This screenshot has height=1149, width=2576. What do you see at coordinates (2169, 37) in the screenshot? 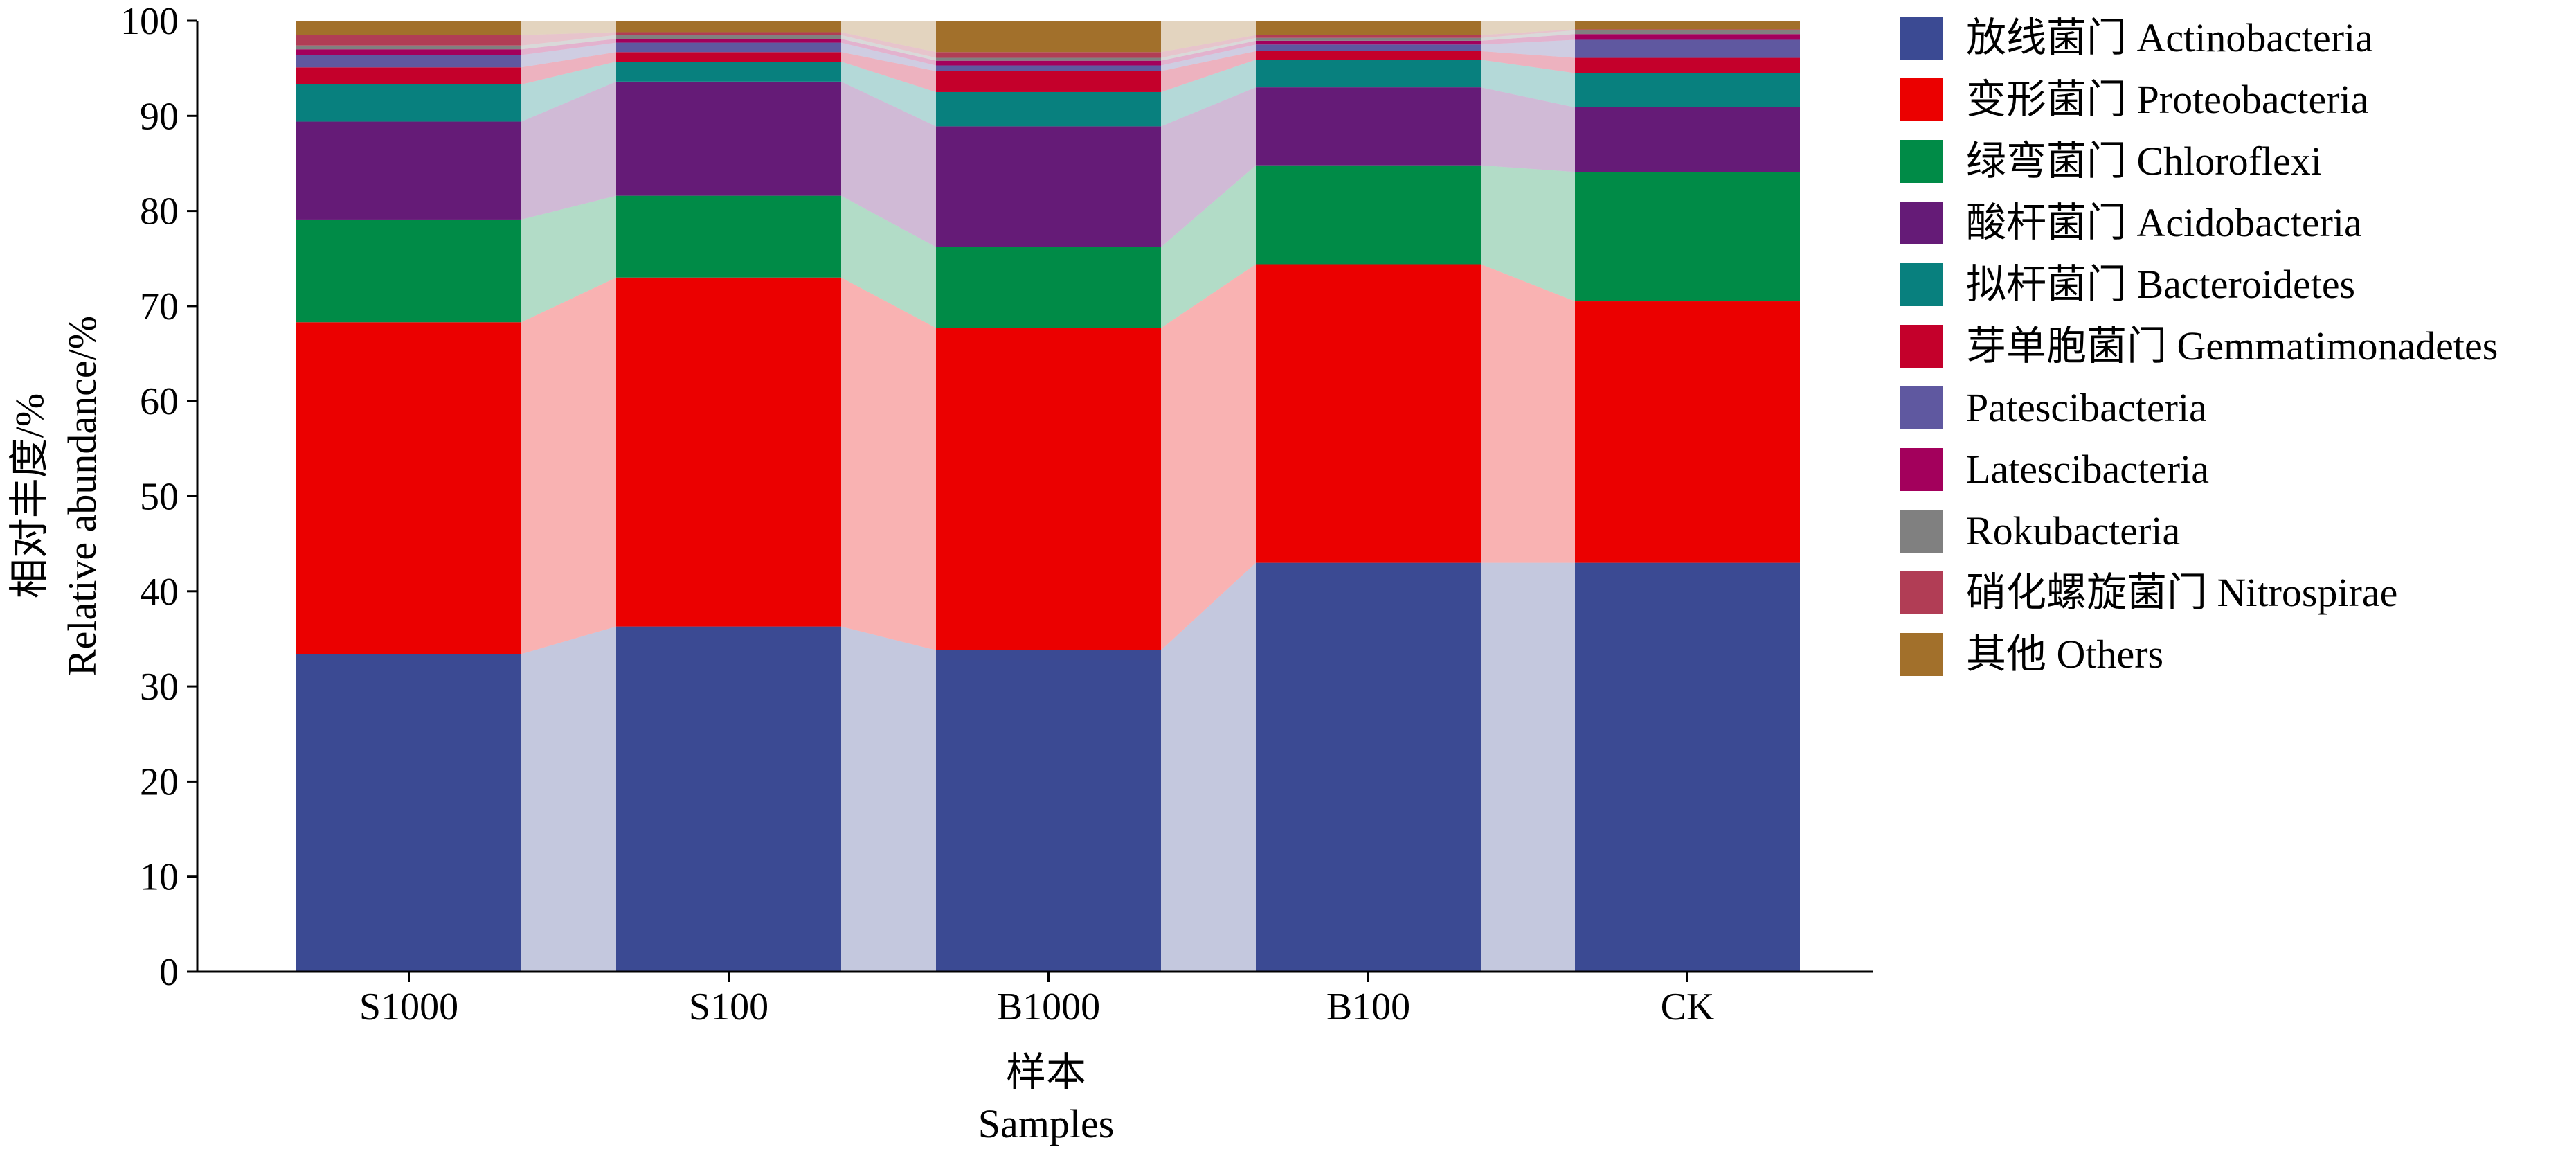
I see `legend-label: 放线菌门 Actinobacteria` at bounding box center [2169, 37].